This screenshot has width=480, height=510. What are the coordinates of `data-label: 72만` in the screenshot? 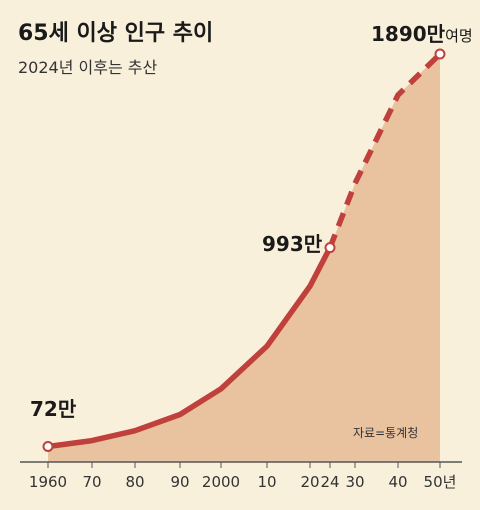 It's located at (53, 409).